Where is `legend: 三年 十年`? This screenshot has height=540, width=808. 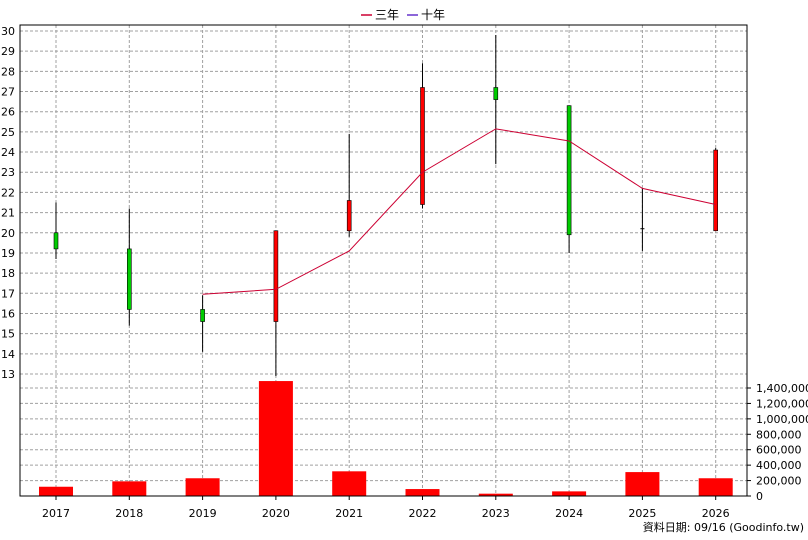 legend: 三年 十年 is located at coordinates (403, 15).